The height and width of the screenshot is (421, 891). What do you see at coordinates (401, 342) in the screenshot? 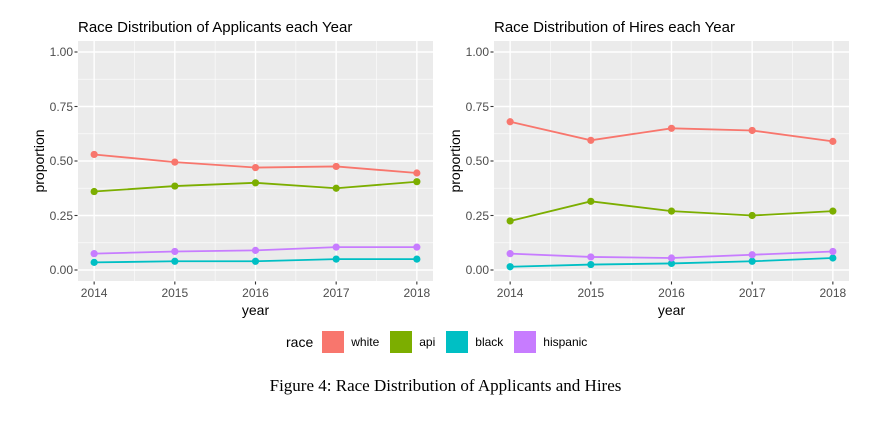
I see `legend-swatch-api` at bounding box center [401, 342].